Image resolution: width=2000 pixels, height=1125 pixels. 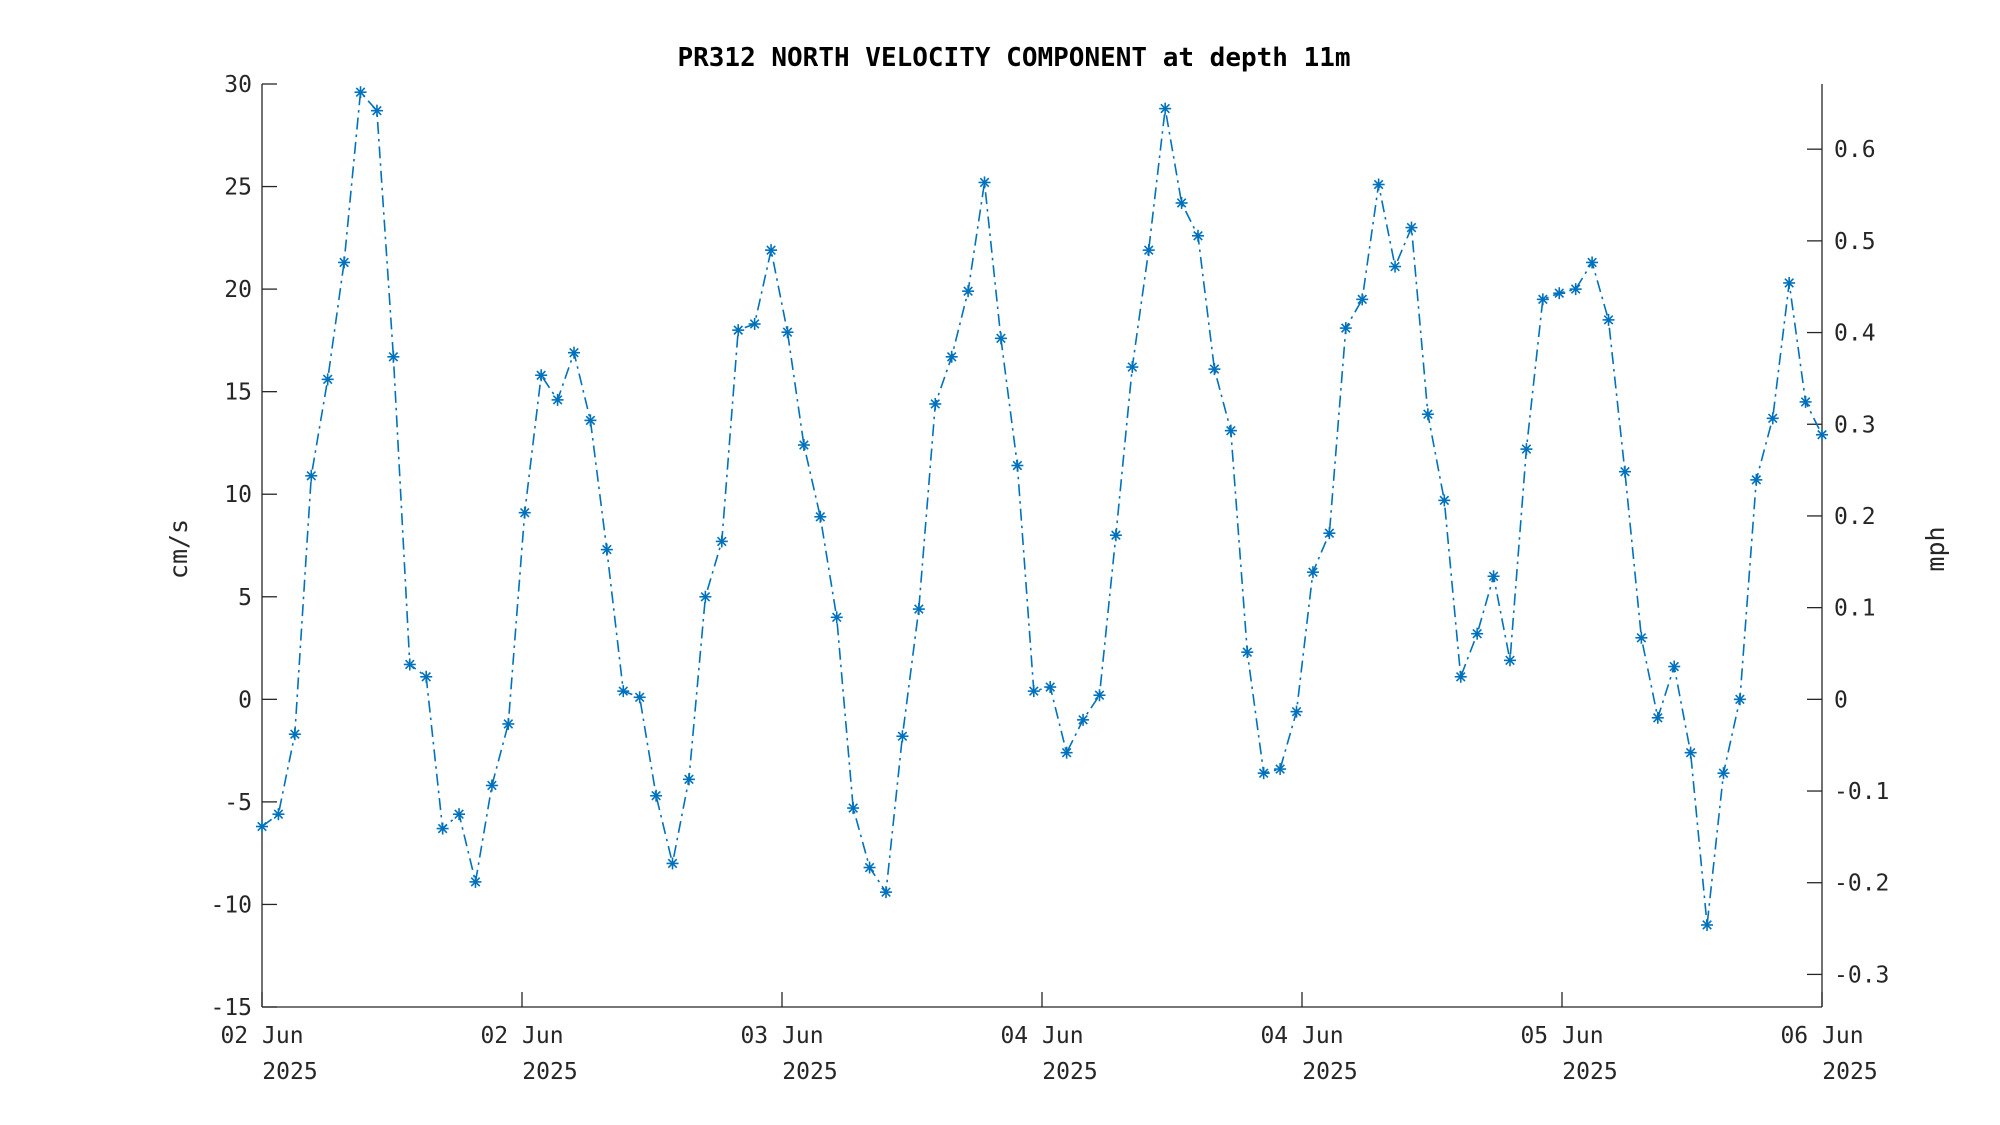 I want to click on y-tick-label-right: 0.3, so click(x=1855, y=425).